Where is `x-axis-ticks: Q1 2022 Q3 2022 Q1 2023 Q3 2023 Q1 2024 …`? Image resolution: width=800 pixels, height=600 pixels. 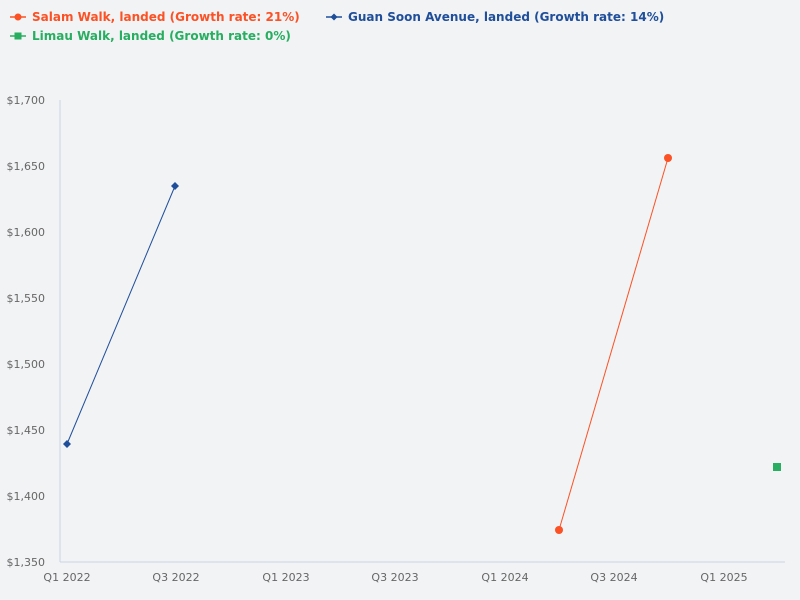 x-axis-ticks: Q1 2022 Q3 2022 Q1 2023 Q3 2023 Q1 2024 … is located at coordinates (395, 577).